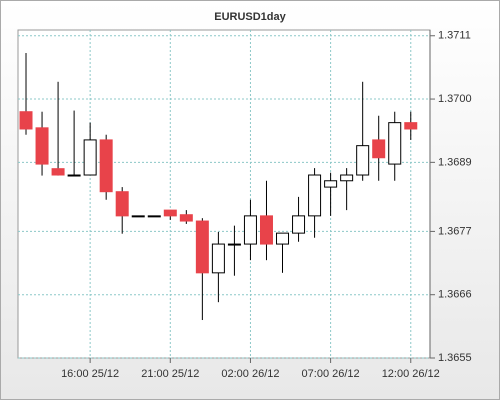 The image size is (500, 400). What do you see at coordinates (90, 374) in the screenshot?
I see `x-tick-label: 16:00 25/12` at bounding box center [90, 374].